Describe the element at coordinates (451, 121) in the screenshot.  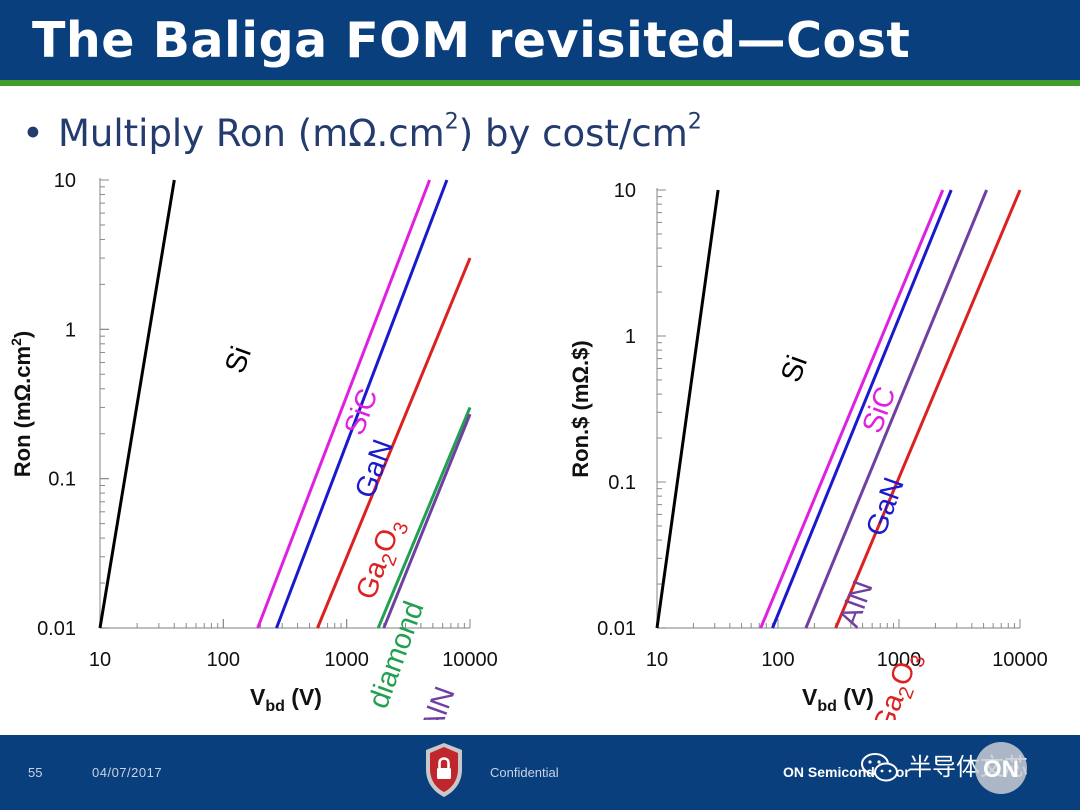
I see `bullet-sup-1: 2` at that location.